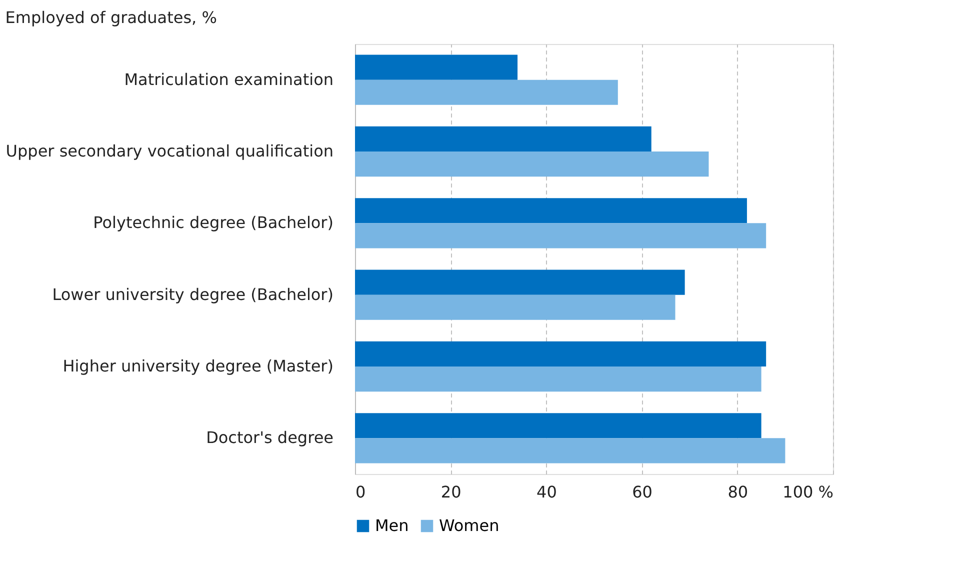 The height and width of the screenshot is (578, 960). What do you see at coordinates (738, 492) in the screenshot?
I see `x-tick-label: 80` at bounding box center [738, 492].